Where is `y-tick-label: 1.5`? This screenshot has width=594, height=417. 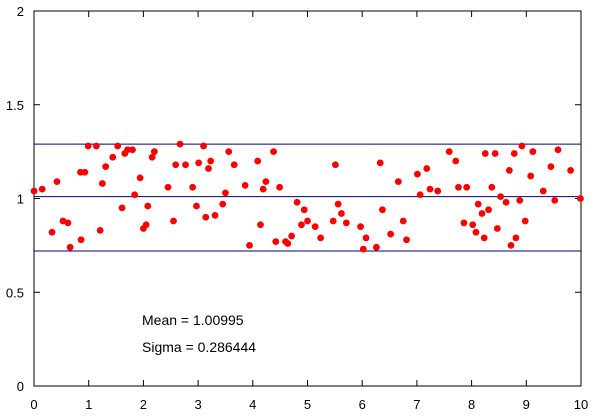
y-tick-label: 1.5 is located at coordinates (15, 105).